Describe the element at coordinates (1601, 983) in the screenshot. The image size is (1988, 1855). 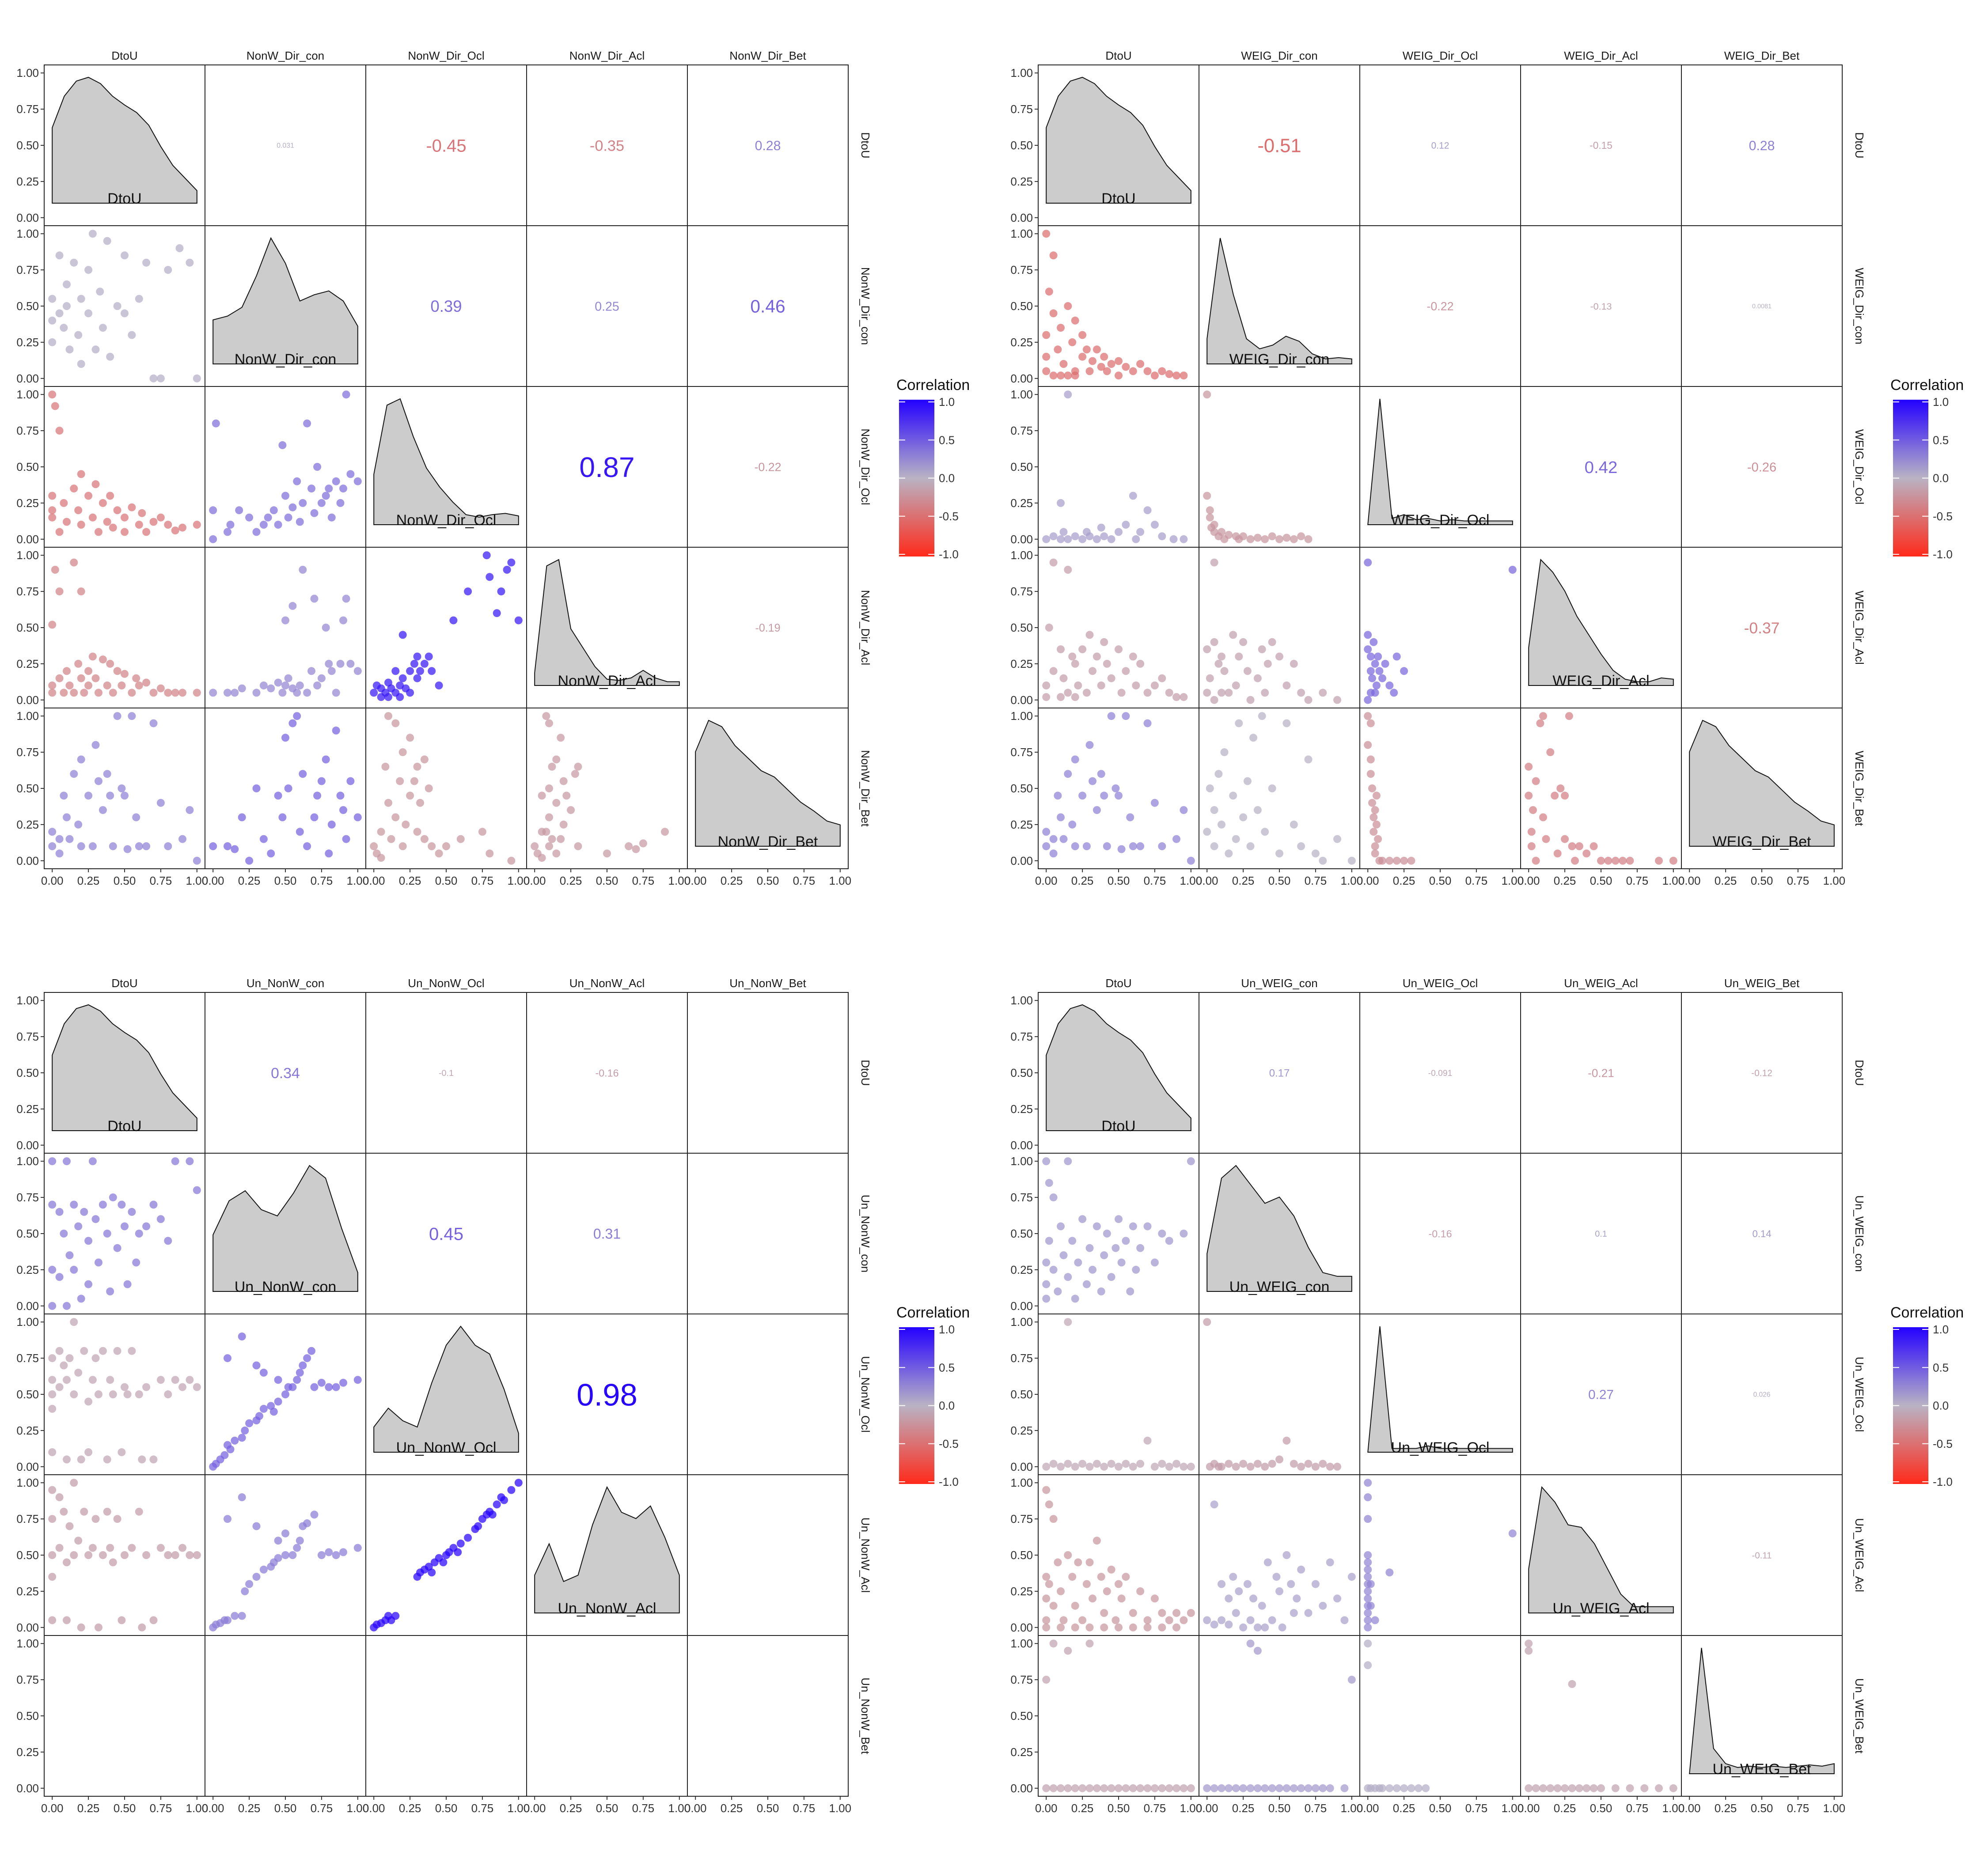
I see `column-strip-label: Un_WEIG_Acl` at that location.